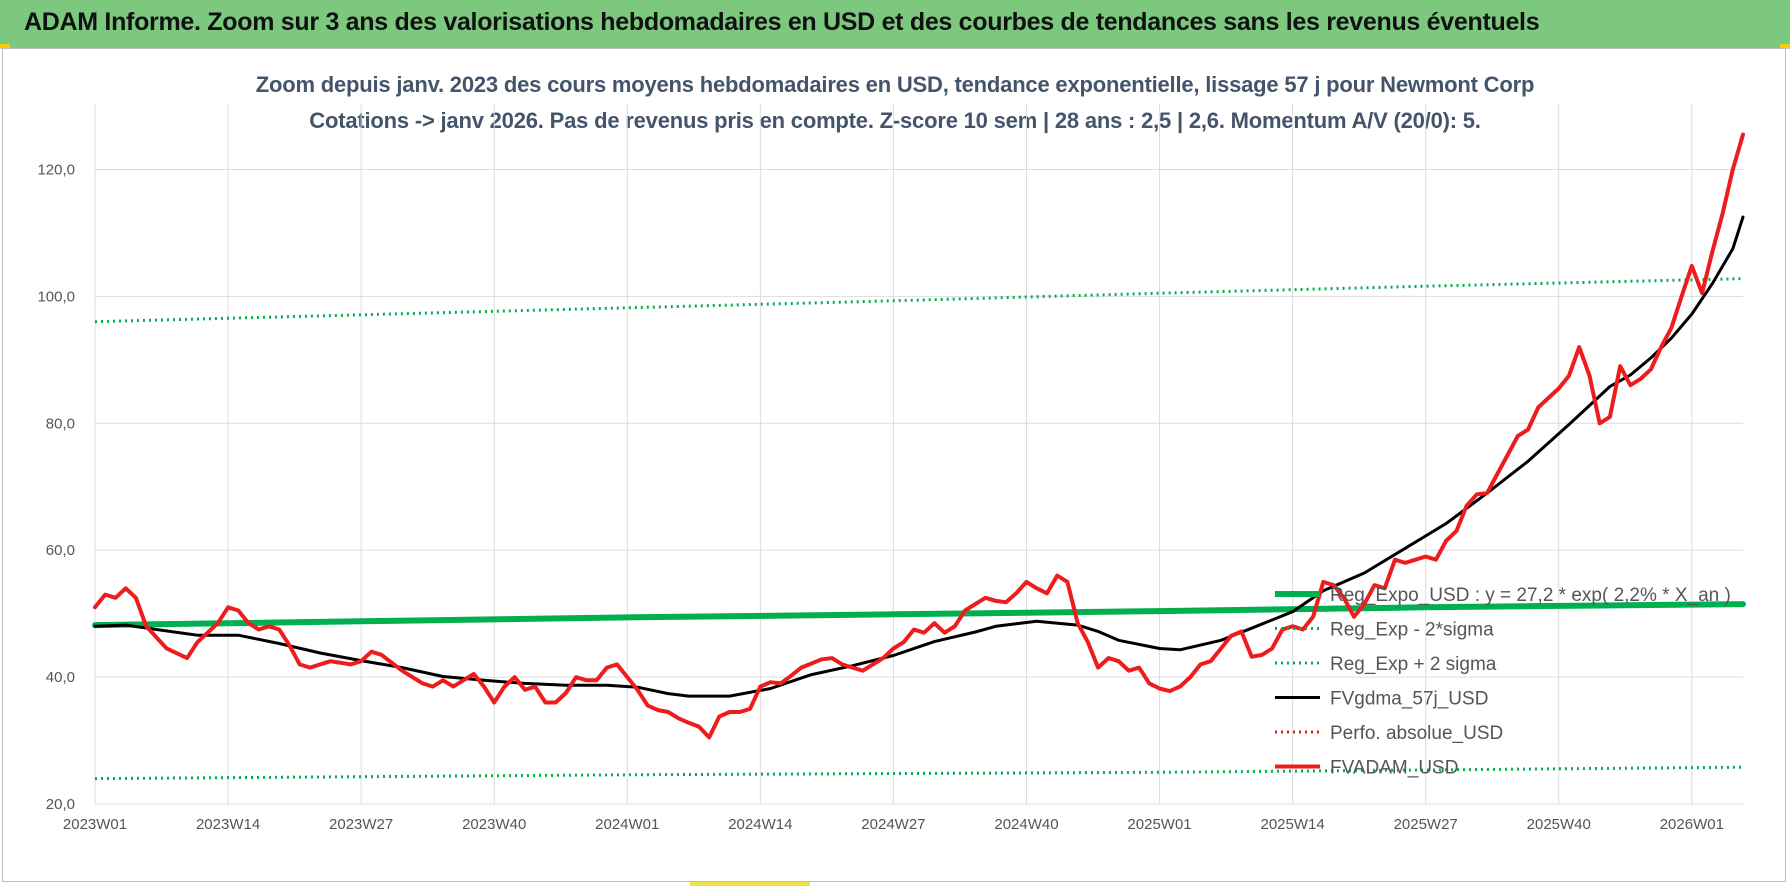 The width and height of the screenshot is (1790, 886). I want to click on y-tick-label: 120,0, so click(56, 169).